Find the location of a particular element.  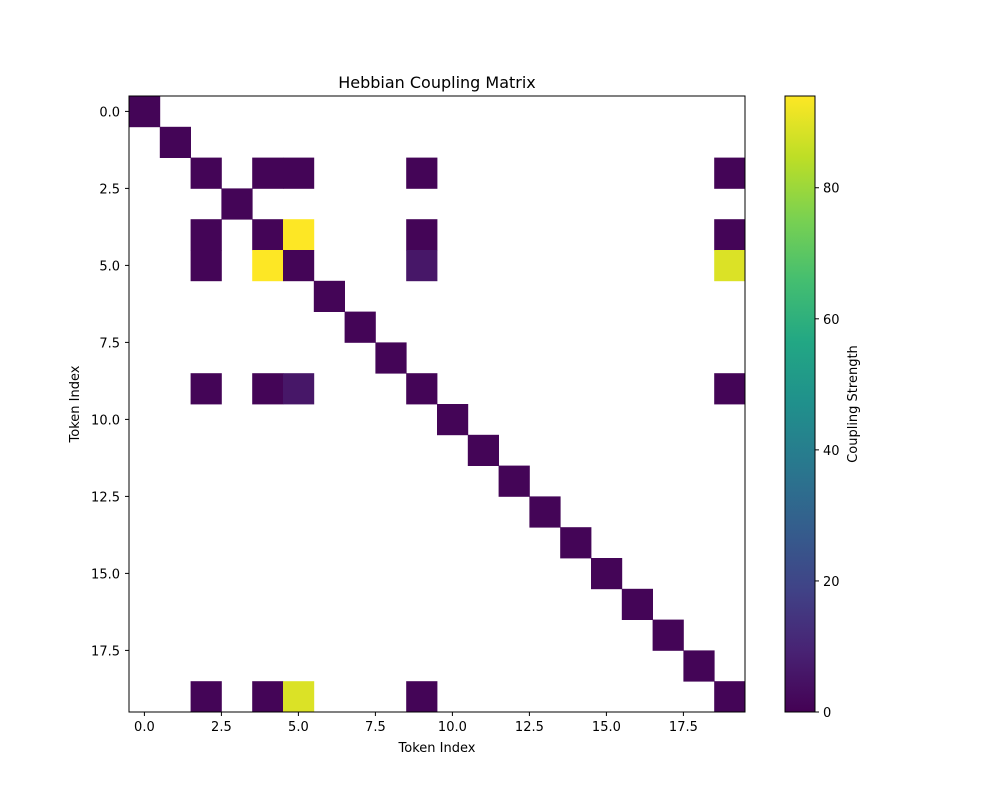

x-tick-label: 17.5 is located at coordinates (683, 727).